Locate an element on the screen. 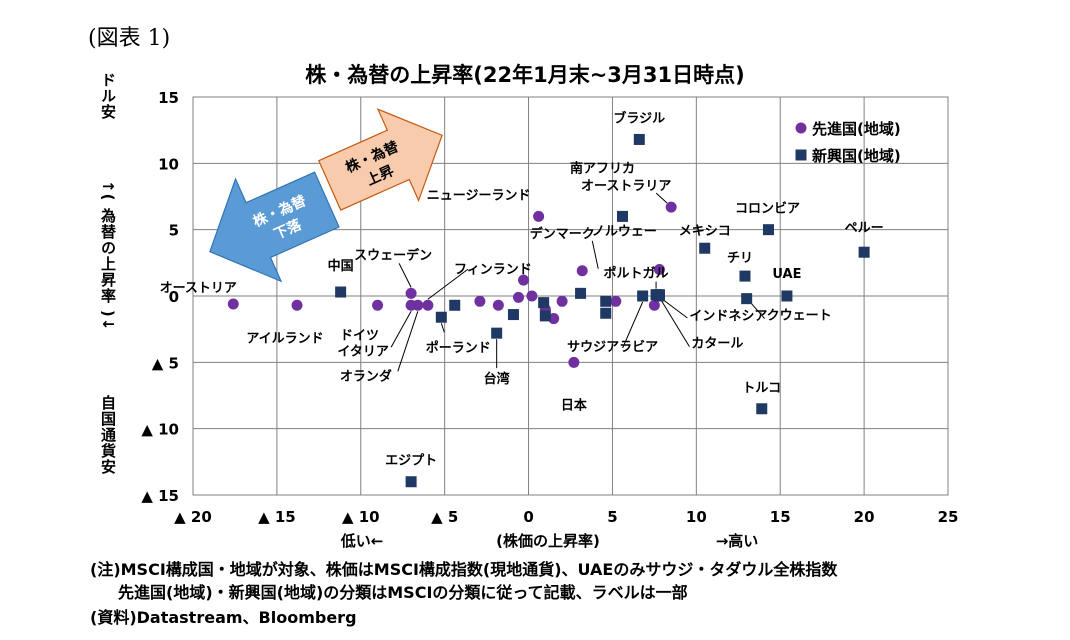 The height and width of the screenshot is (640, 1070). point-label: UAE is located at coordinates (786, 274).